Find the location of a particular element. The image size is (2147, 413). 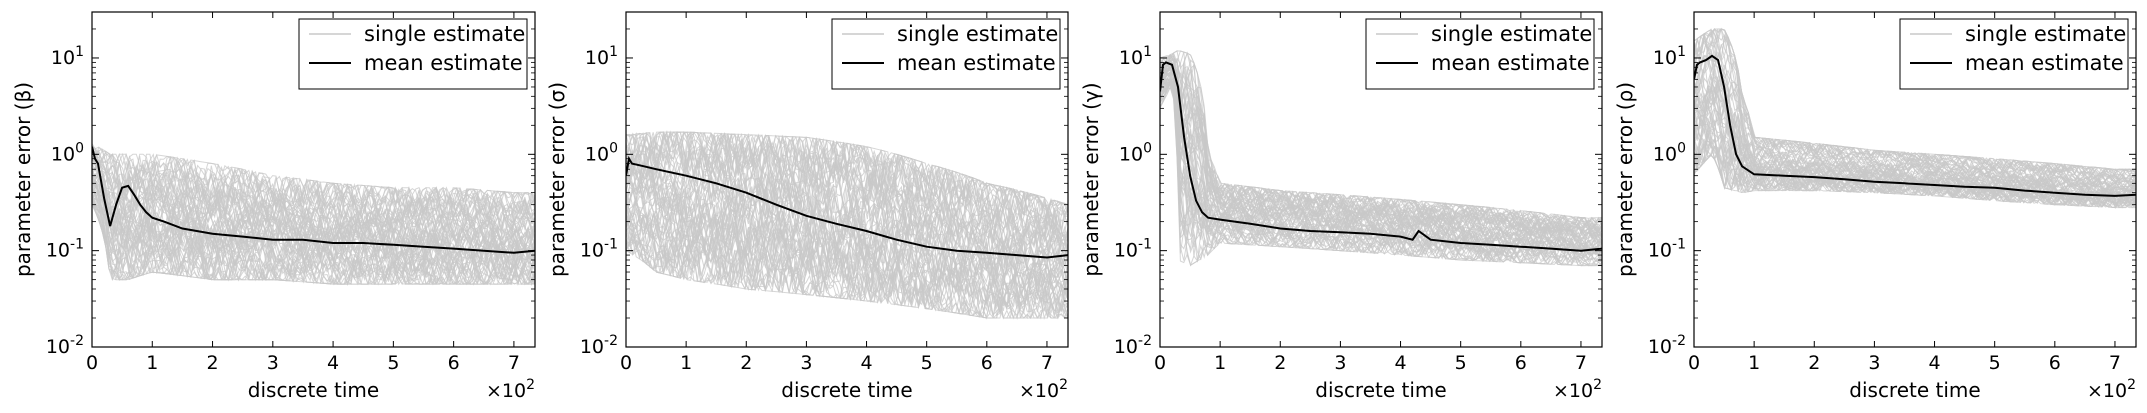

y-axis-label: parameter error (ρ) is located at coordinates (1625, 179).